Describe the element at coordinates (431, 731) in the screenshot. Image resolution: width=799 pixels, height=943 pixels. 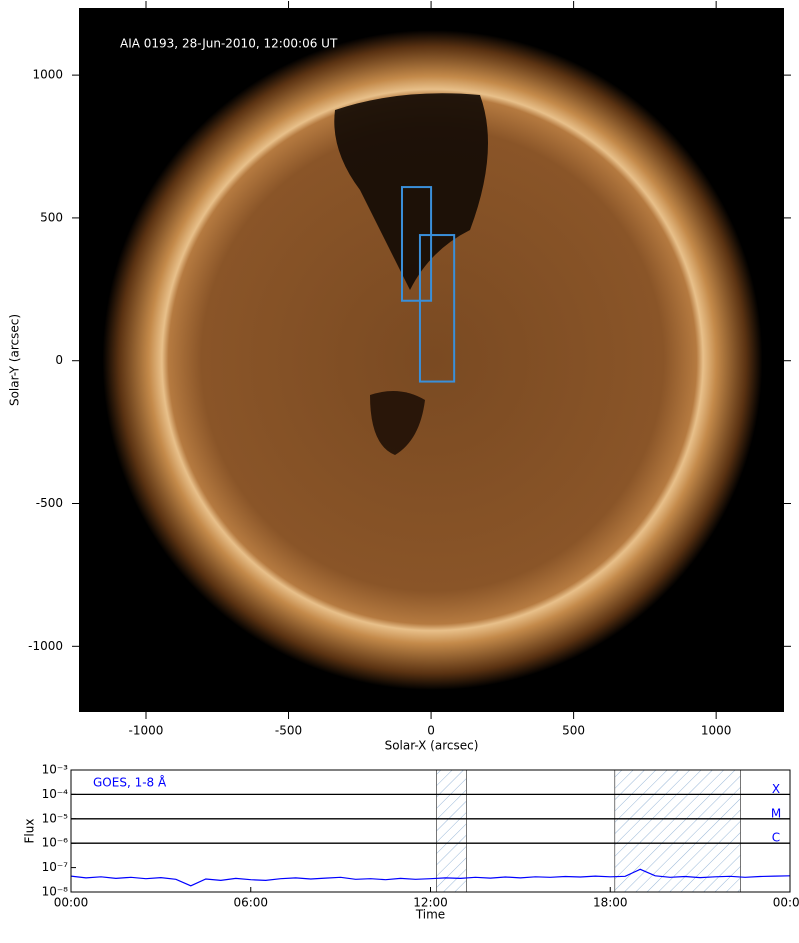
I see `x-tick-label: 0` at that location.